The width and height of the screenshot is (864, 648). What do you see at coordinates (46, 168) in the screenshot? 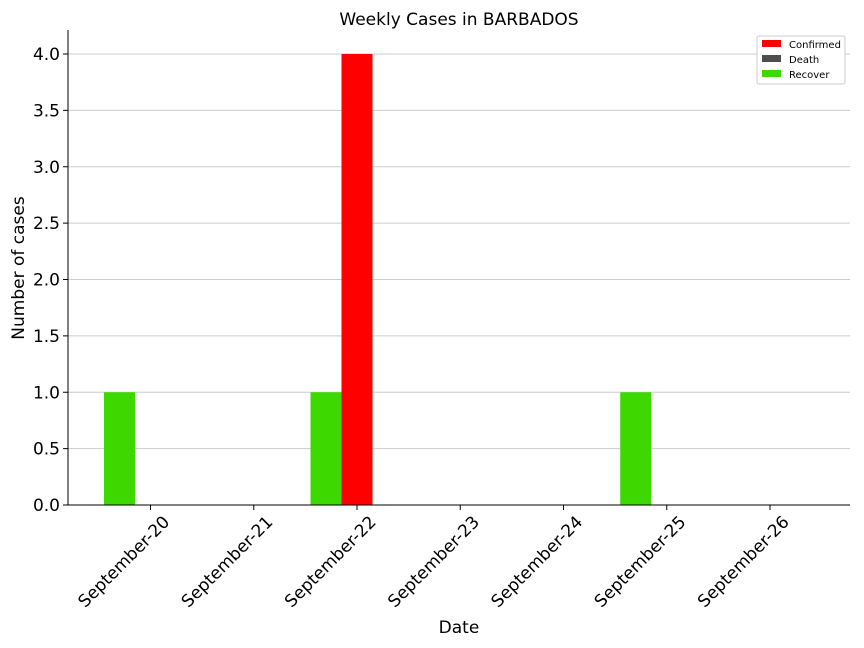
I see `y-tick-label: 3.0` at bounding box center [46, 168].